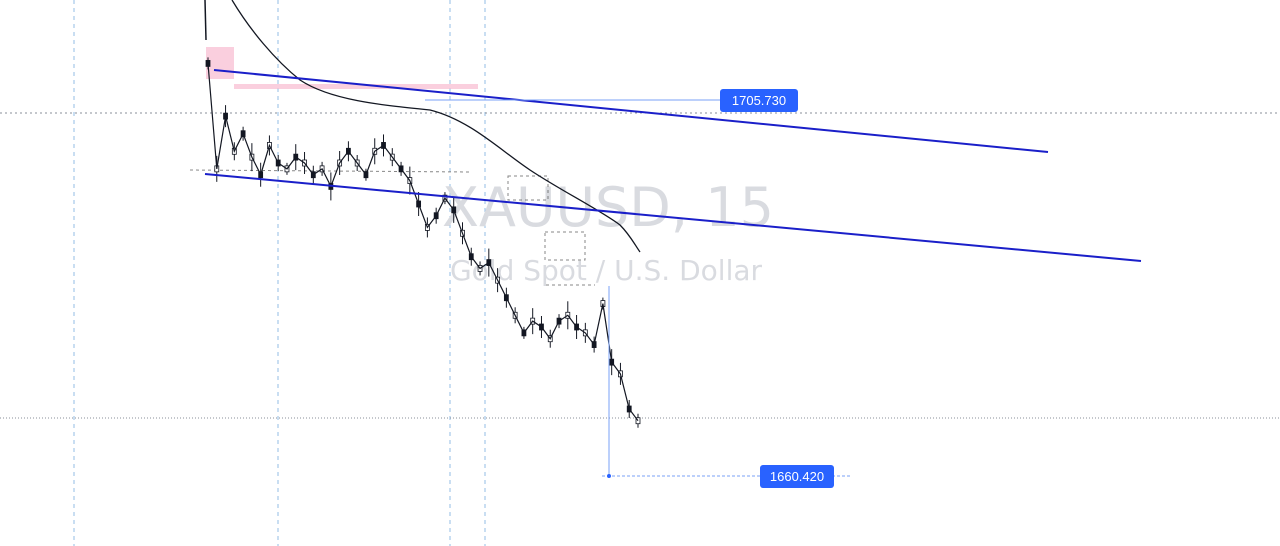 Image resolution: width=1280 pixels, height=546 pixels. What do you see at coordinates (220, 63) in the screenshot?
I see `highlight-box` at bounding box center [220, 63].